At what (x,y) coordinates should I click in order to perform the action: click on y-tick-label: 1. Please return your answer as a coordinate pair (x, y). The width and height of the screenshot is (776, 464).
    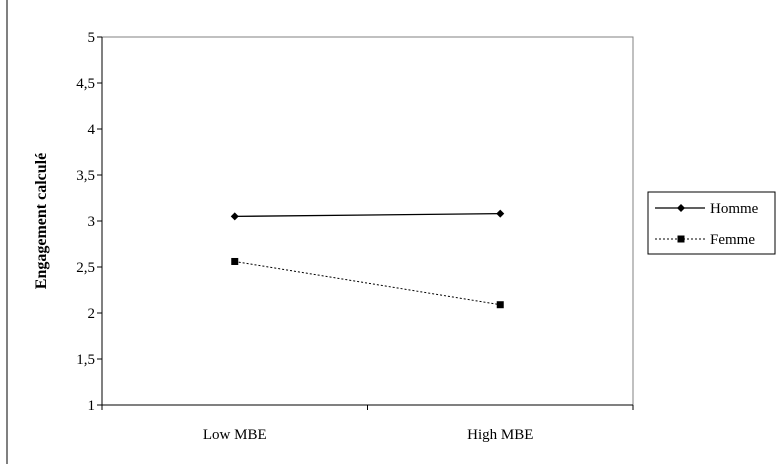
    Looking at the image, I should click on (92, 406).